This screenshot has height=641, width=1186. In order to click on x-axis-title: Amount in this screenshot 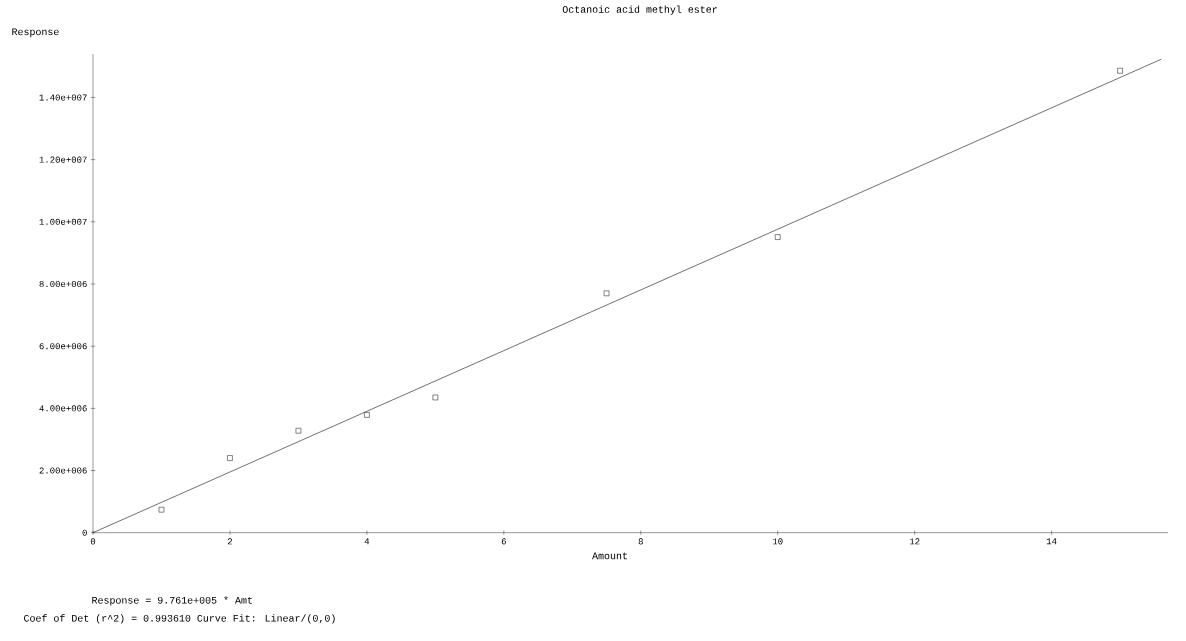, I will do `click(609, 556)`.